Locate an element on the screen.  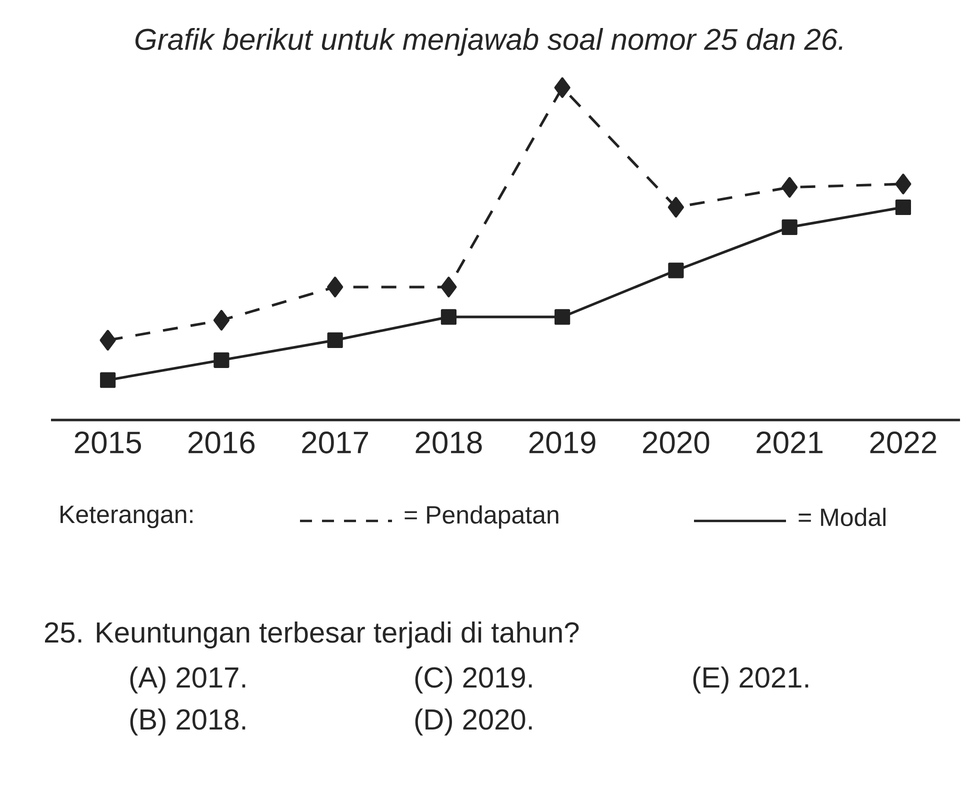
x-tick-label: 2018 is located at coordinates (449, 443).